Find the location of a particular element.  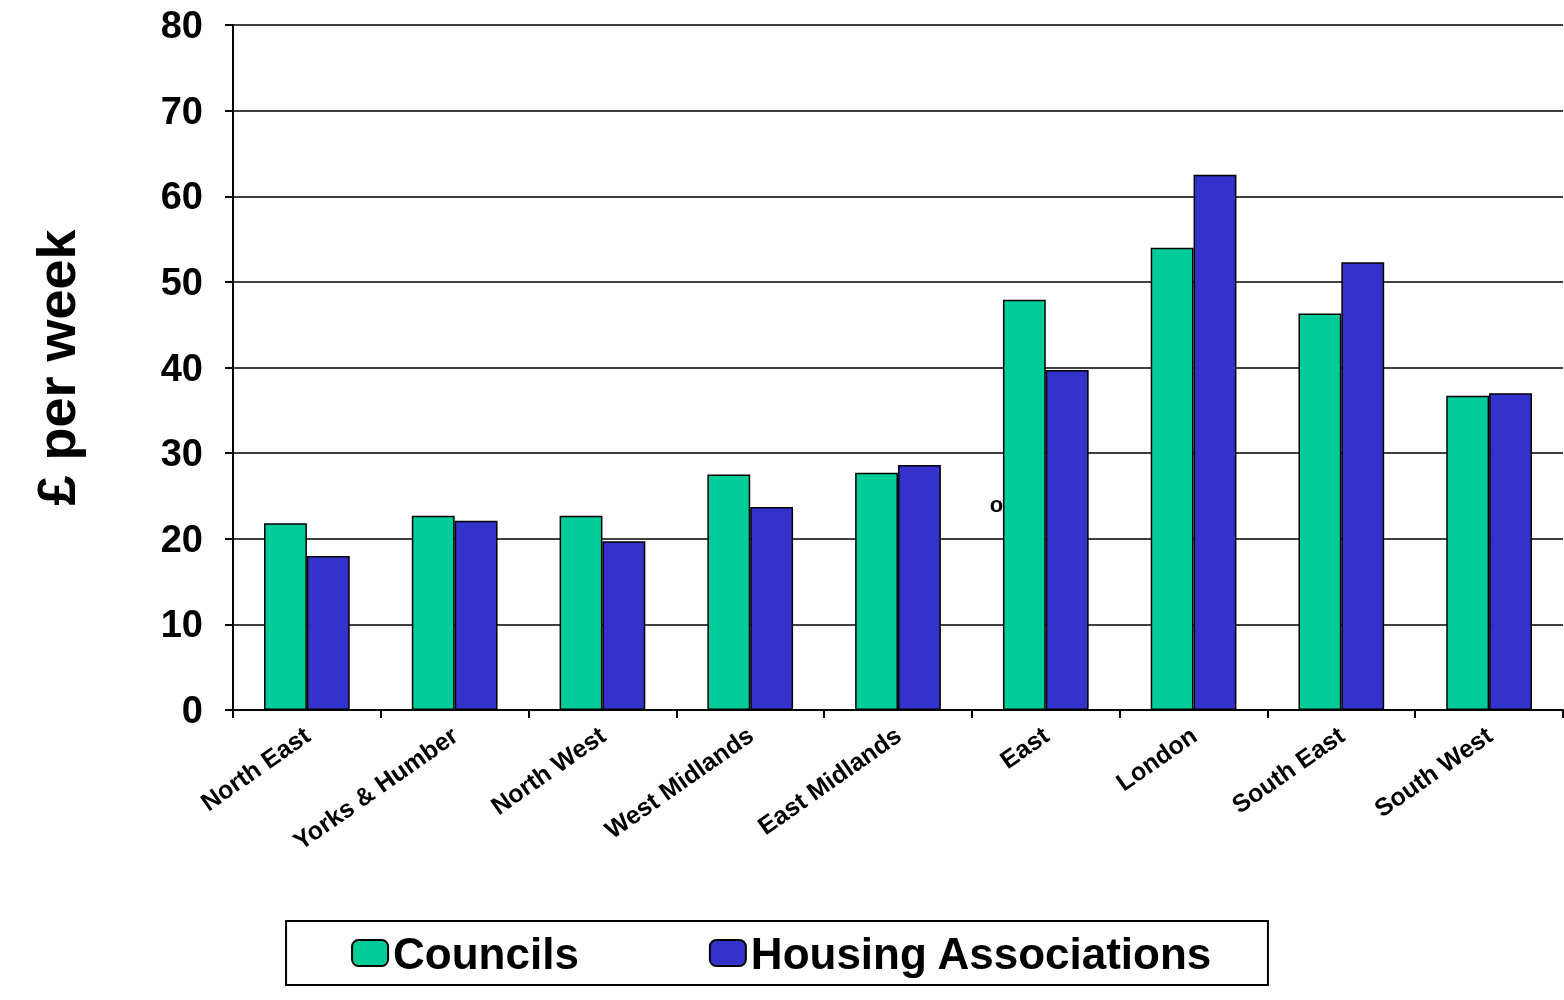

annotation: o is located at coordinates (996, 504).